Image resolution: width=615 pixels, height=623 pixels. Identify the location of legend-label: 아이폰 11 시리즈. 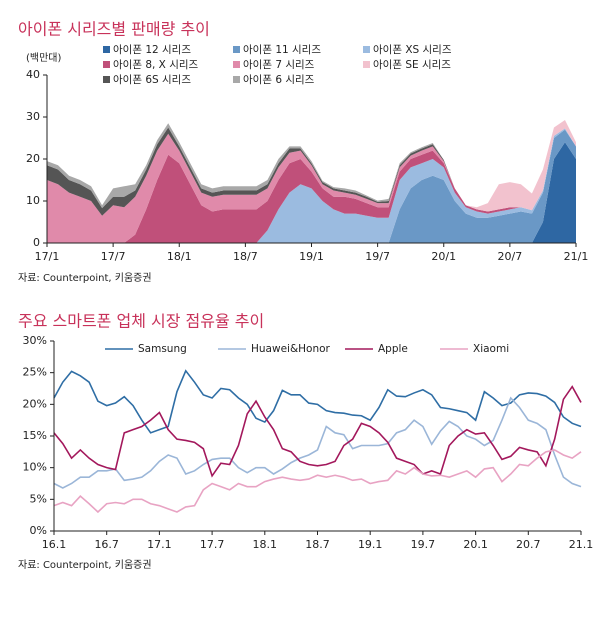
(282, 50).